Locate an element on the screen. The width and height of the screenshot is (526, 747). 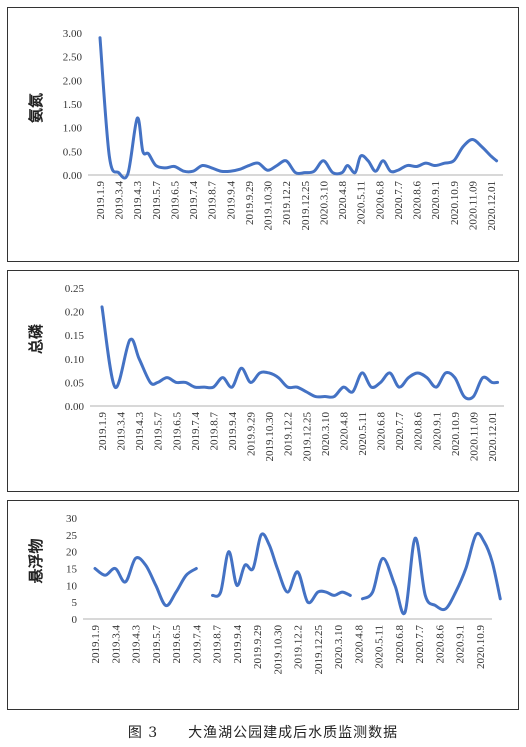
y-axis-label: 悬浮物 is located at coordinates (36, 560).